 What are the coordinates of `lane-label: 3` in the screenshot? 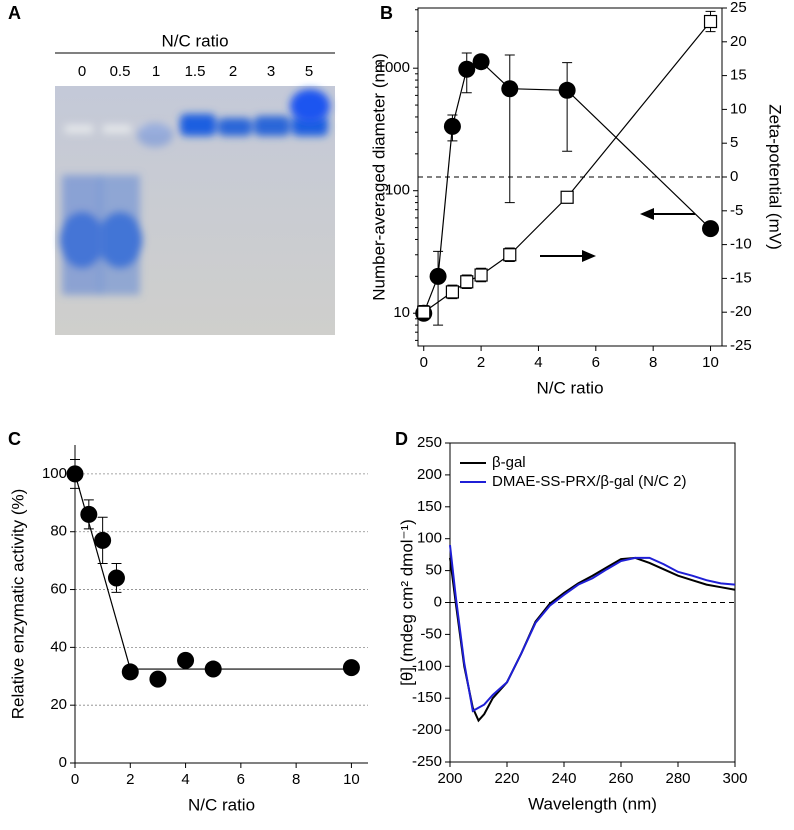 It's located at (271, 71).